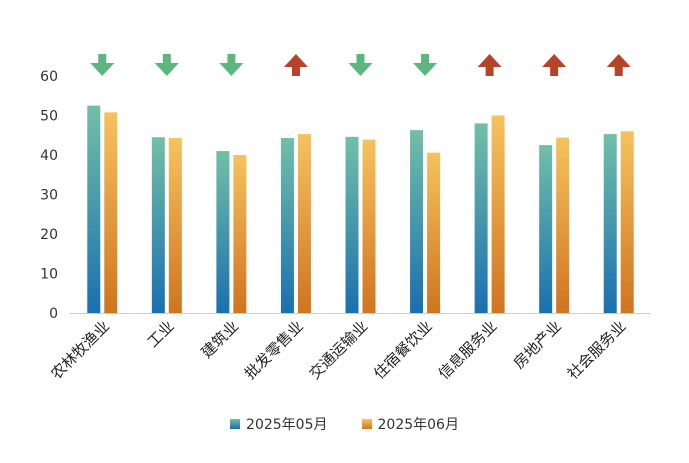 This screenshot has height=463, width=689. What do you see at coordinates (537, 344) in the screenshot?
I see `x-category-label: 房地产业` at bounding box center [537, 344].